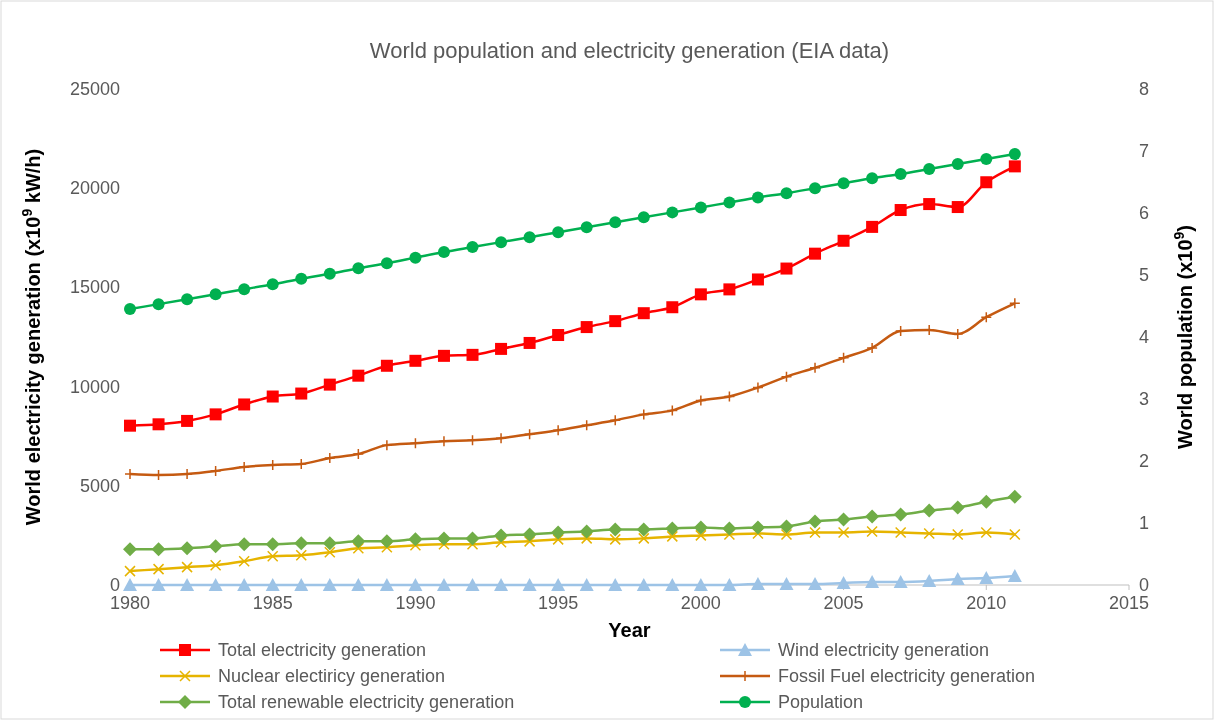 The width and height of the screenshot is (1214, 720). What do you see at coordinates (1144, 151) in the screenshot?
I see `y2-tick-label: 7` at bounding box center [1144, 151].